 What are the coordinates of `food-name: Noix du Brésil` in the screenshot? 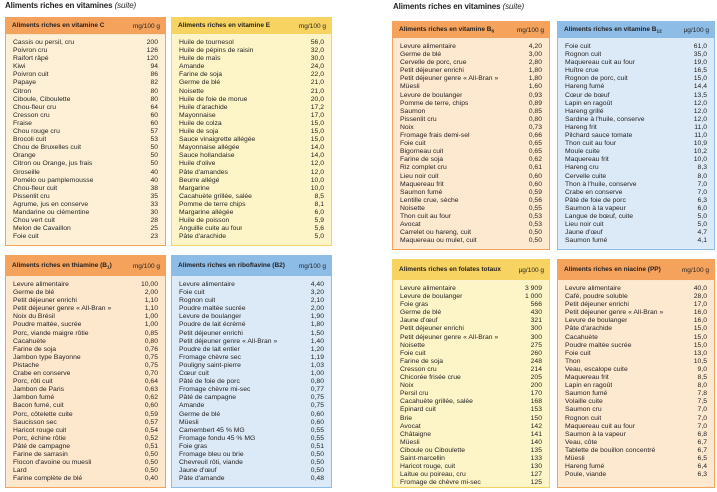 It's located at (34, 317).